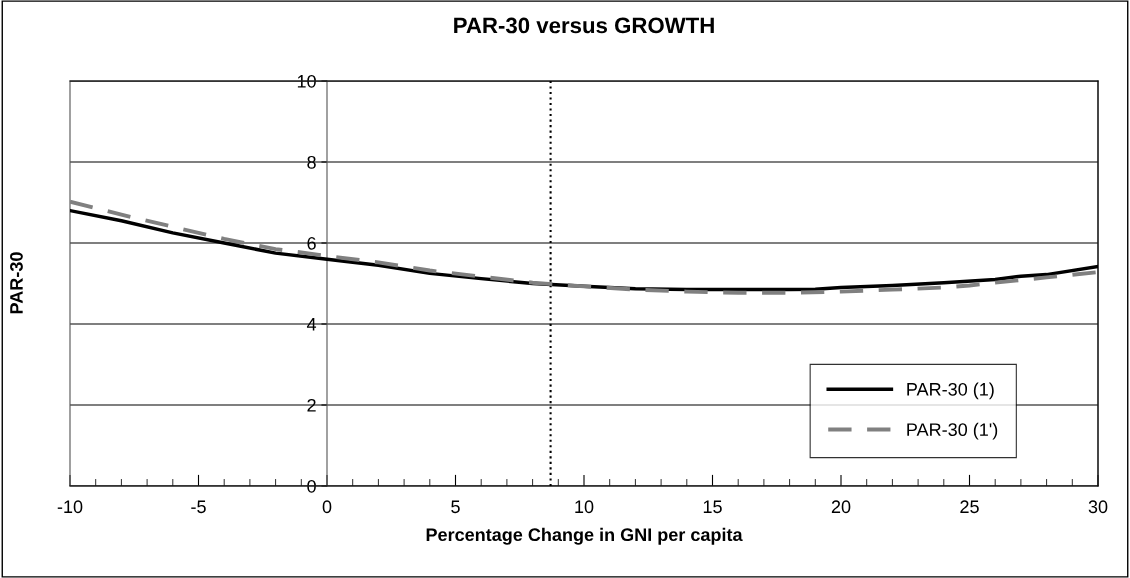 Image resolution: width=1130 pixels, height=578 pixels. Describe the element at coordinates (327, 507) in the screenshot. I see `x-tick-label: 0` at that location.